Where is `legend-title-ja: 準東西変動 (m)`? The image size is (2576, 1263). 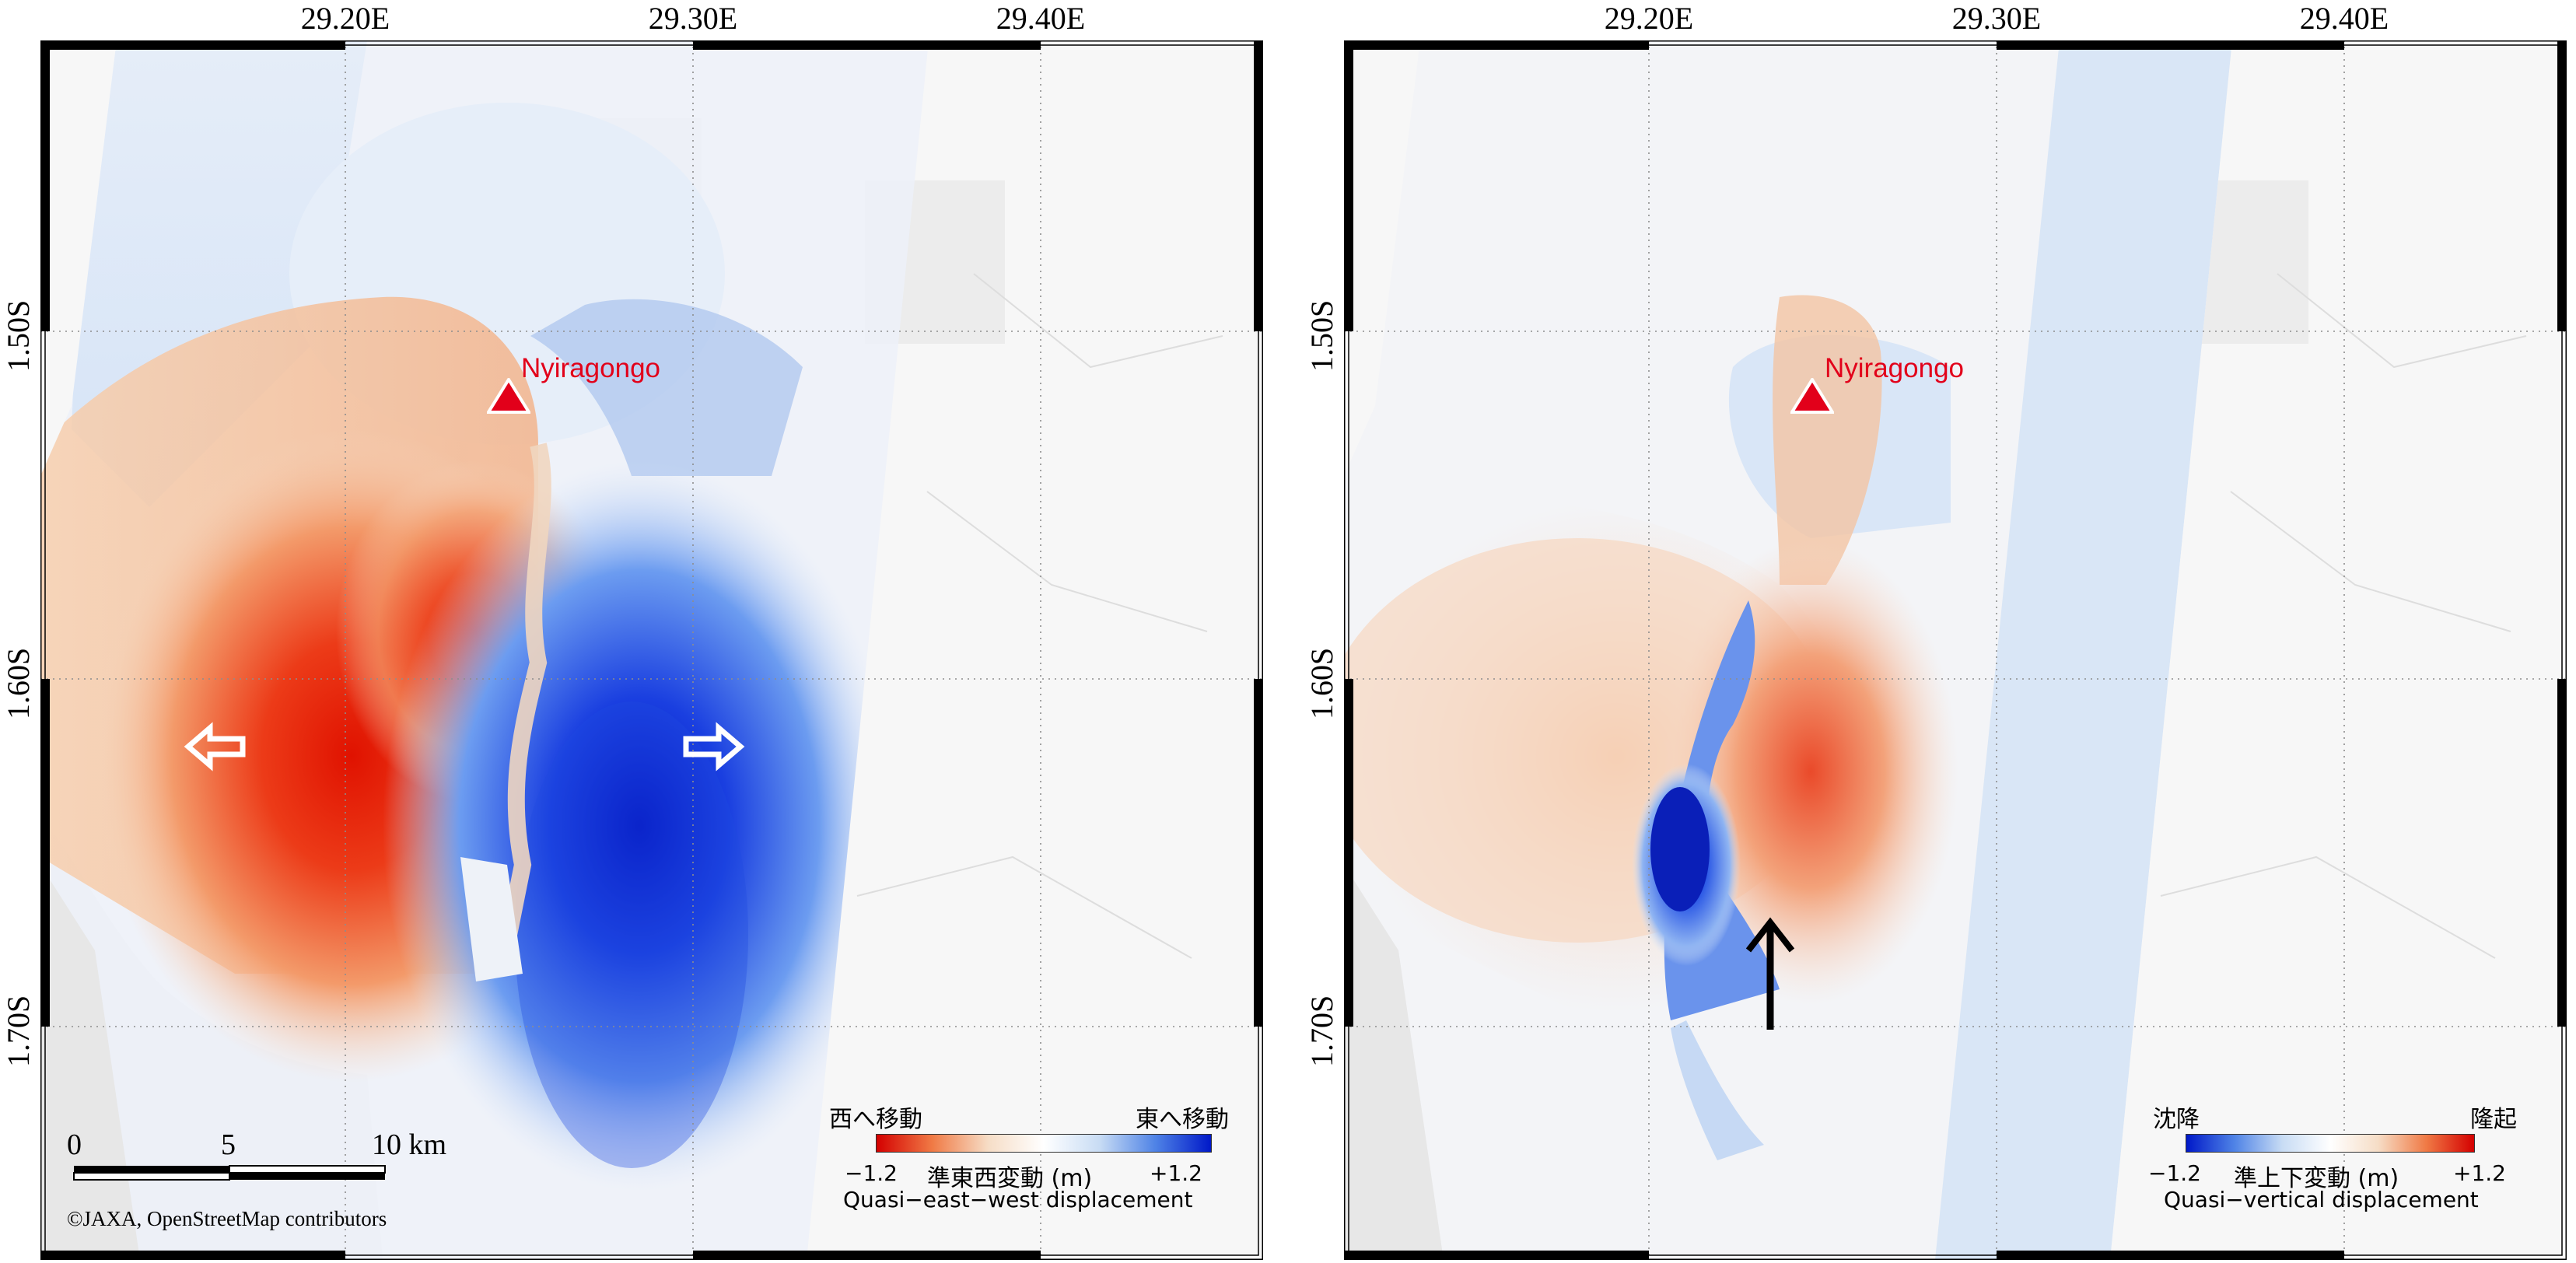 legend-title-ja: 準東西変動 (m) is located at coordinates (1010, 1178).